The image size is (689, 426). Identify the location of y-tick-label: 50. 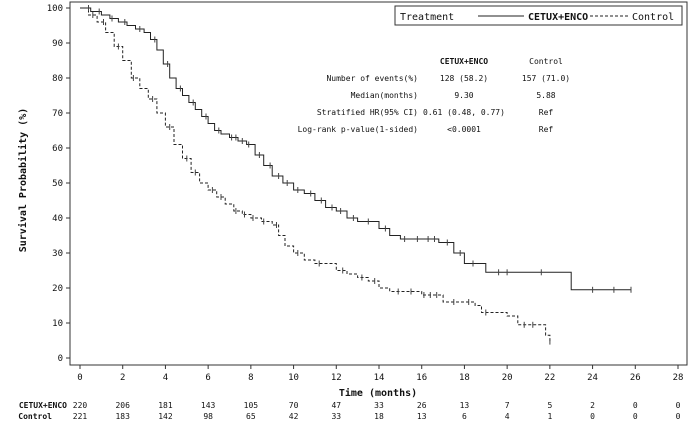
(57, 184).